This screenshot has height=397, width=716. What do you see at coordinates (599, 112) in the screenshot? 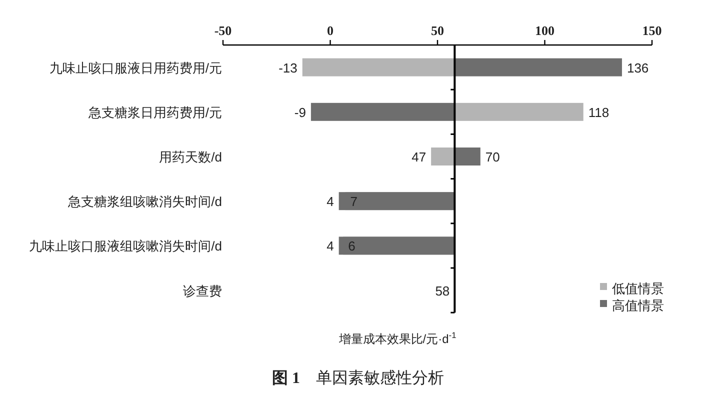
I see `data-label: 118` at bounding box center [599, 112].